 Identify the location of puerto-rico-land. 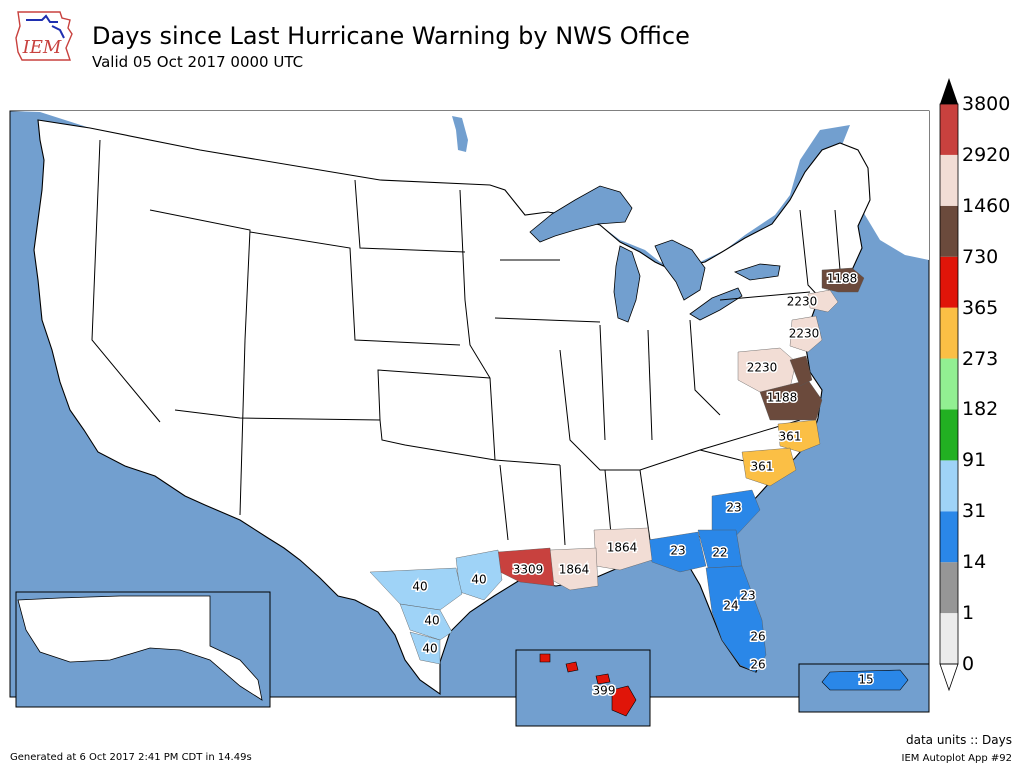
(865, 680).